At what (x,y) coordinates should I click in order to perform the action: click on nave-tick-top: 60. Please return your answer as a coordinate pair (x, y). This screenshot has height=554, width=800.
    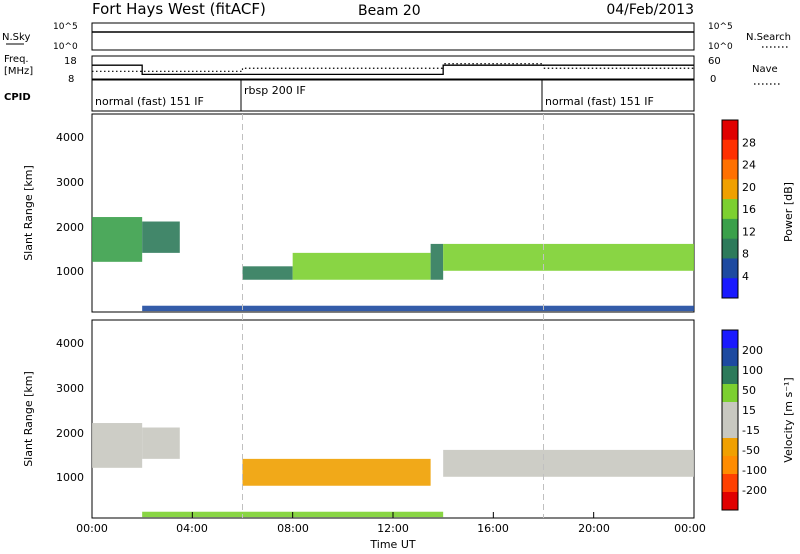
    Looking at the image, I should click on (714, 61).